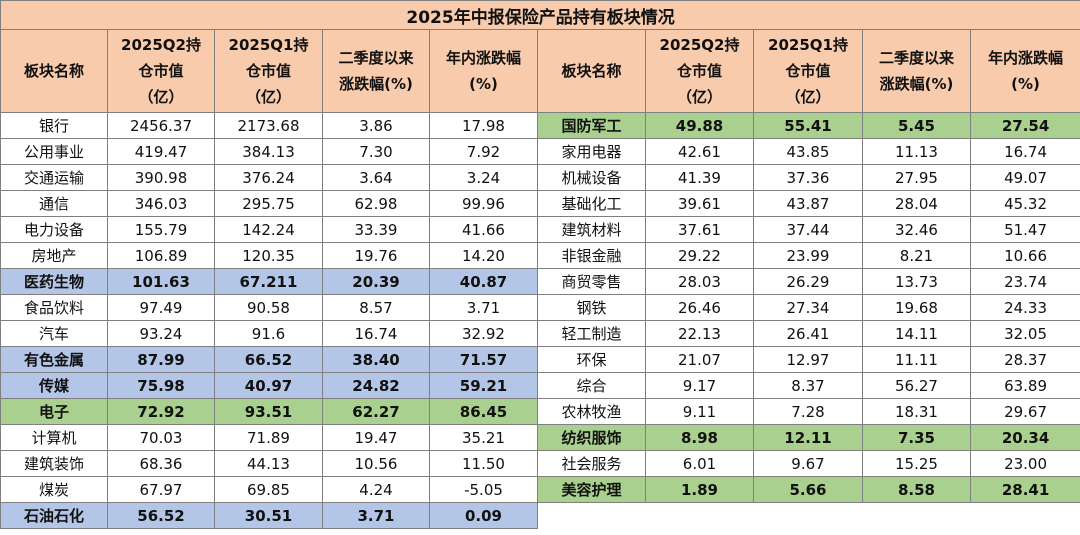 Image resolution: width=1080 pixels, height=535 pixels. Describe the element at coordinates (1025, 84) in the screenshot. I see `header-text-line: (%)` at that location.